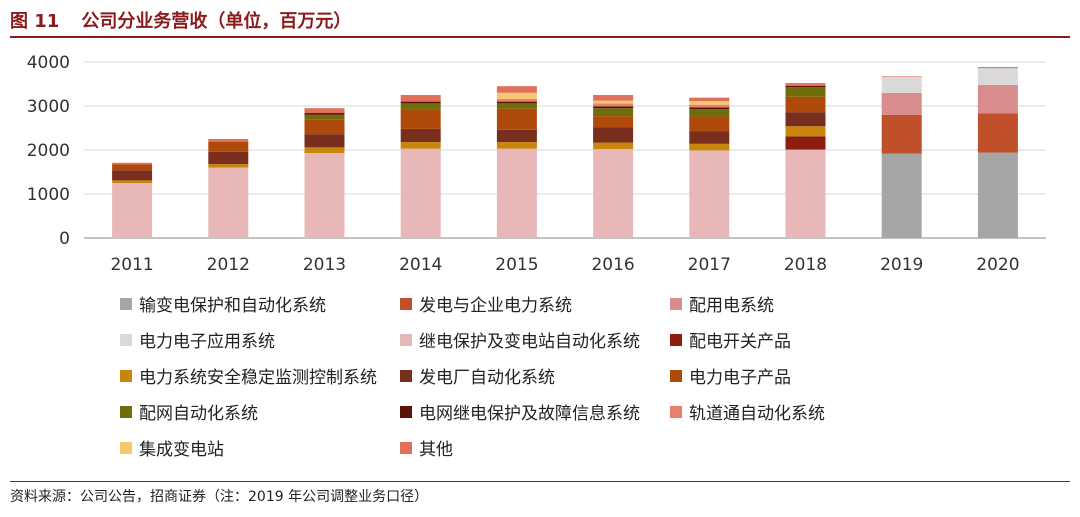  I want to click on x-tick-label: 2013, so click(324, 265).